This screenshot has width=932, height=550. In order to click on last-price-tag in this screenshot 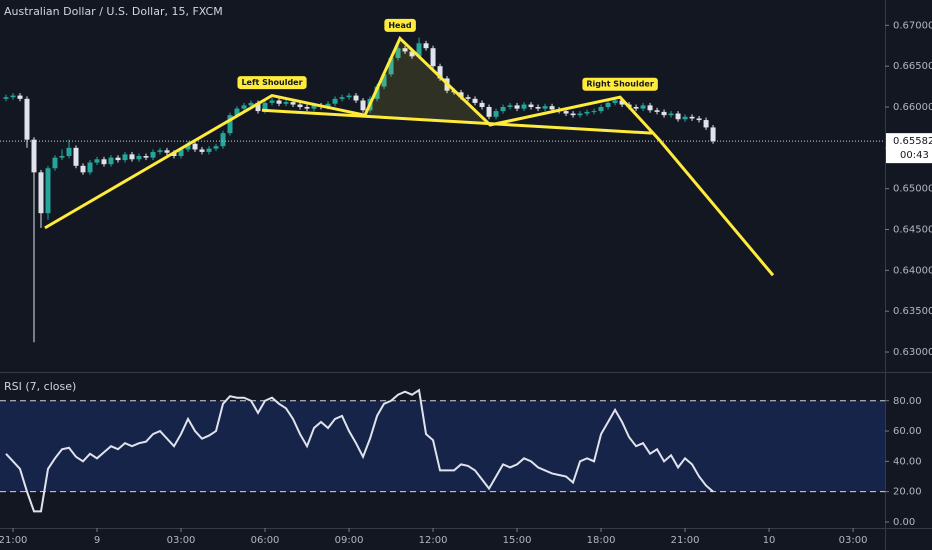, I will do `click(909, 148)`.